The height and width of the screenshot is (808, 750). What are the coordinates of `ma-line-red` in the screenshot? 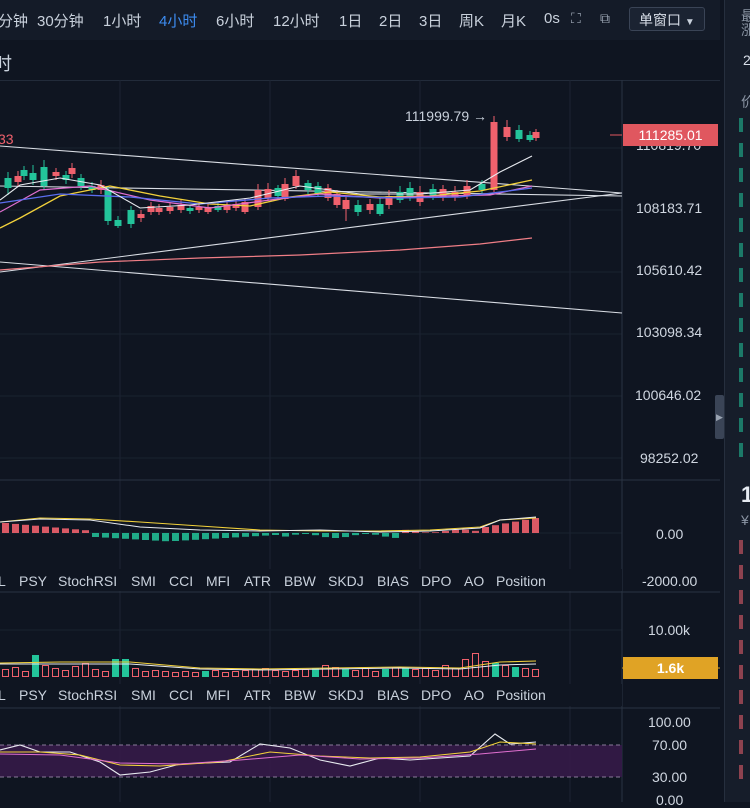 It's located at (266, 254).